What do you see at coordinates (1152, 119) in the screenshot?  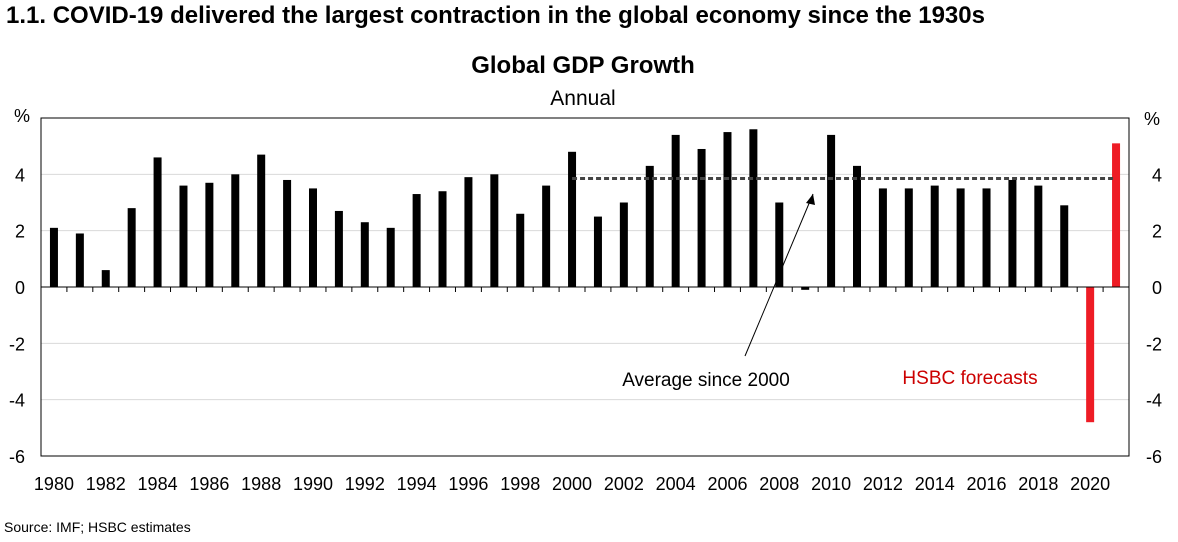 I see `right-axis-unit: %` at bounding box center [1152, 119].